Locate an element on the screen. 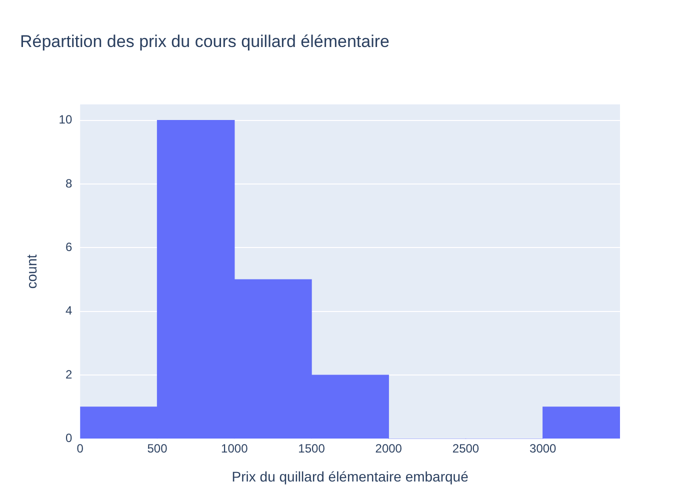 The width and height of the screenshot is (700, 500). y-tick-label: 2 is located at coordinates (68, 374).